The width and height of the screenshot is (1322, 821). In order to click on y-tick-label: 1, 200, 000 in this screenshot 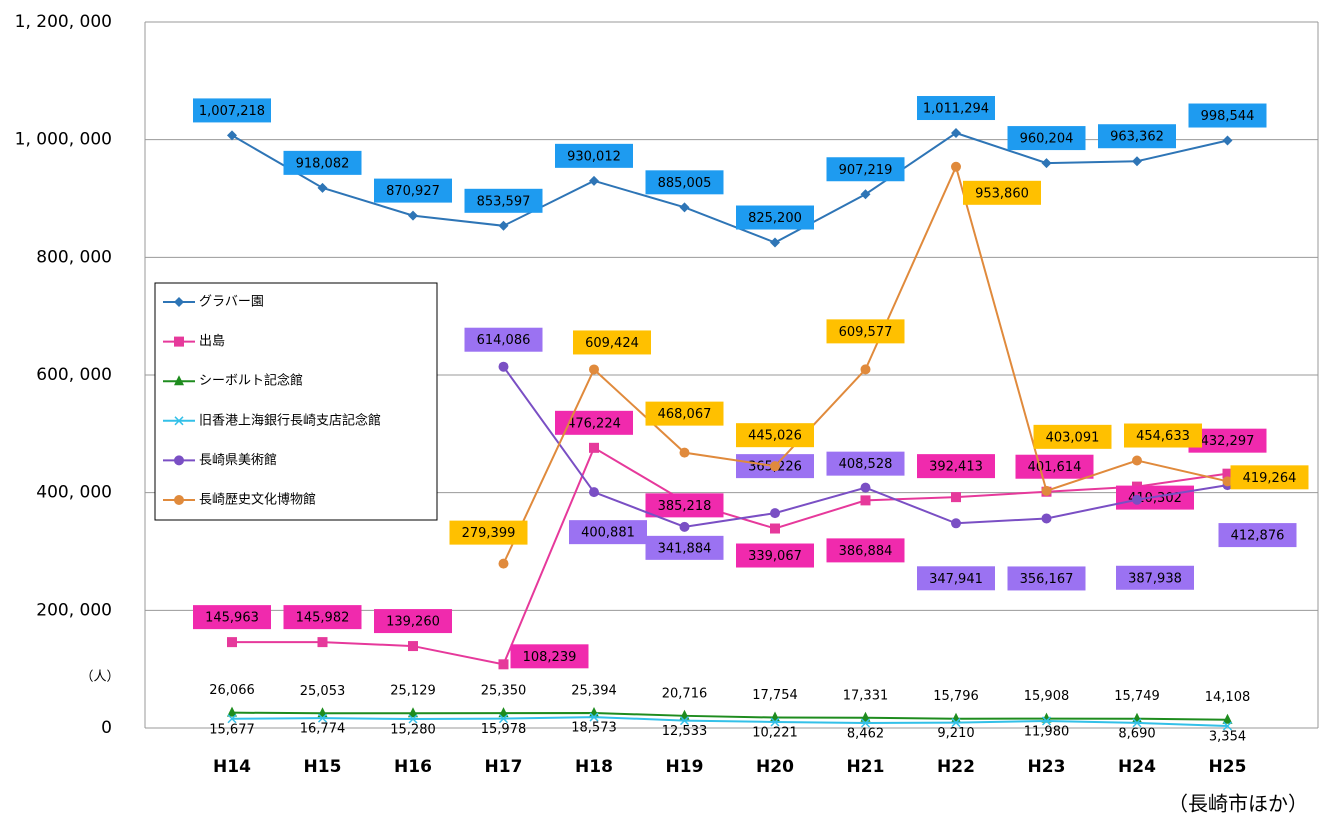, I will do `click(63, 22)`.